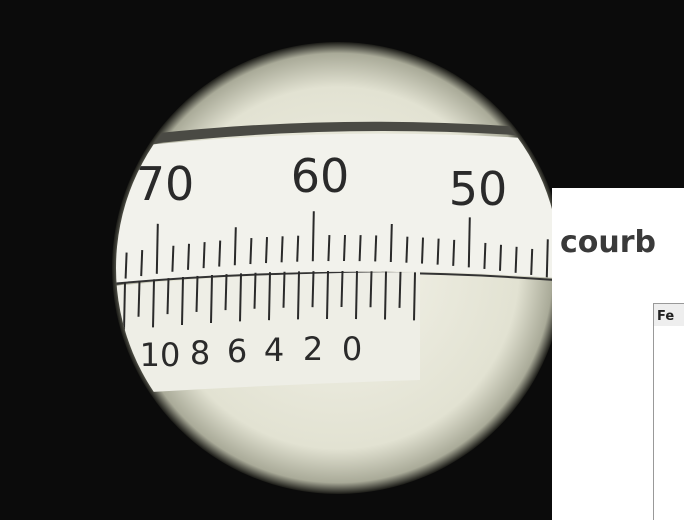 This screenshot has width=684, height=520. What do you see at coordinates (478, 189) in the screenshot?
I see `main-scale-label: 50` at bounding box center [478, 189].